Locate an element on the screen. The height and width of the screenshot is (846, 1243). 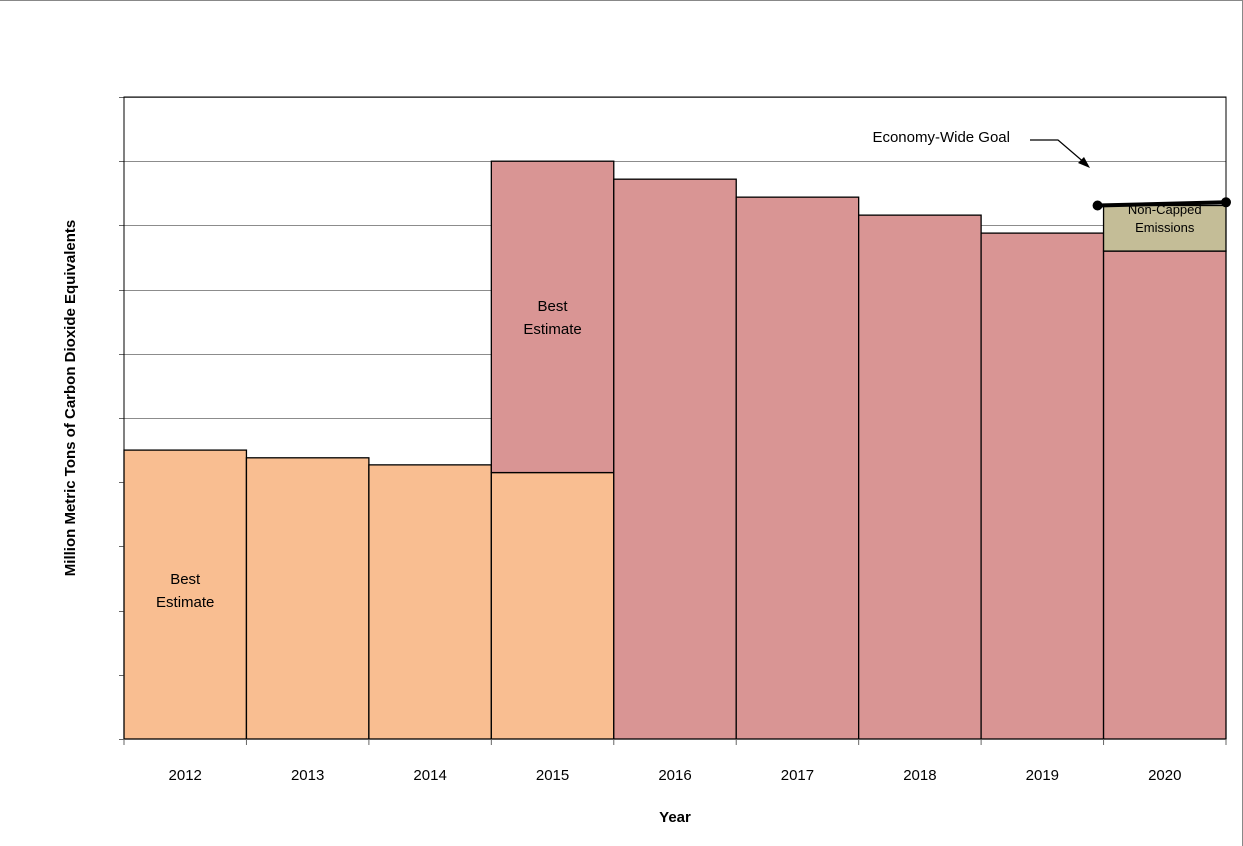
goal-line-endpoint-end is located at coordinates (1226, 202).